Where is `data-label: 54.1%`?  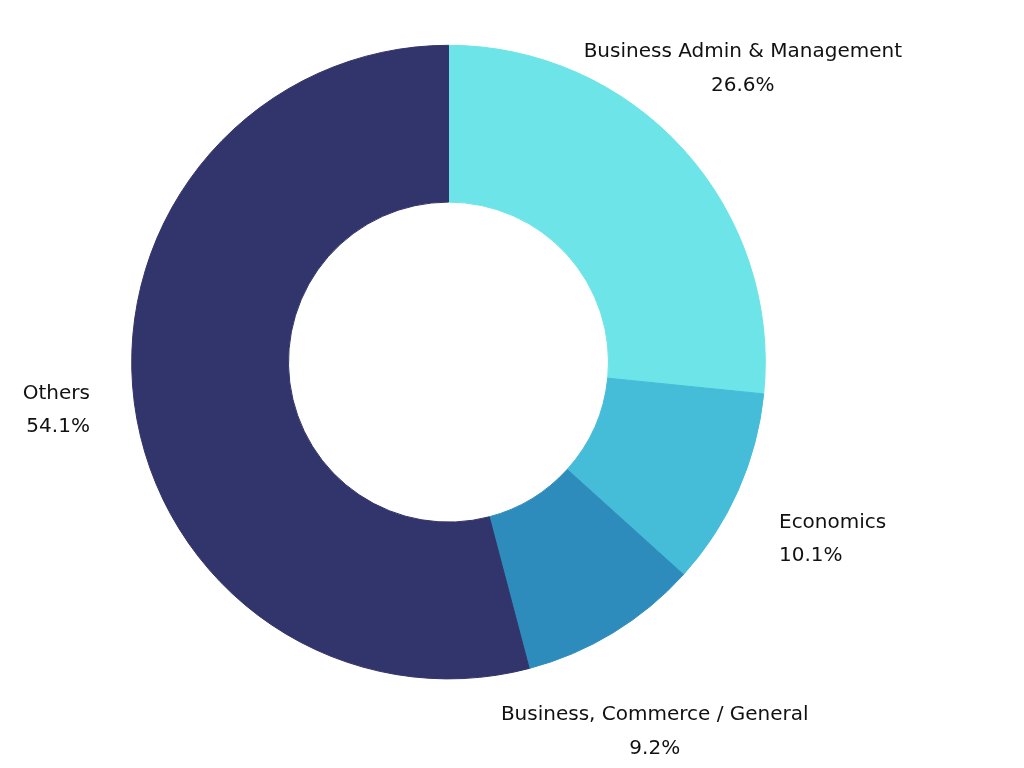
data-label: 54.1% is located at coordinates (58, 425).